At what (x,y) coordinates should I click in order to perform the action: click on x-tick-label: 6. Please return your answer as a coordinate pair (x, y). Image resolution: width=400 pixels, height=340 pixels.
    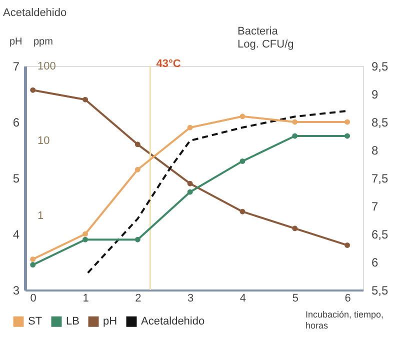
    Looking at the image, I should click on (347, 298).